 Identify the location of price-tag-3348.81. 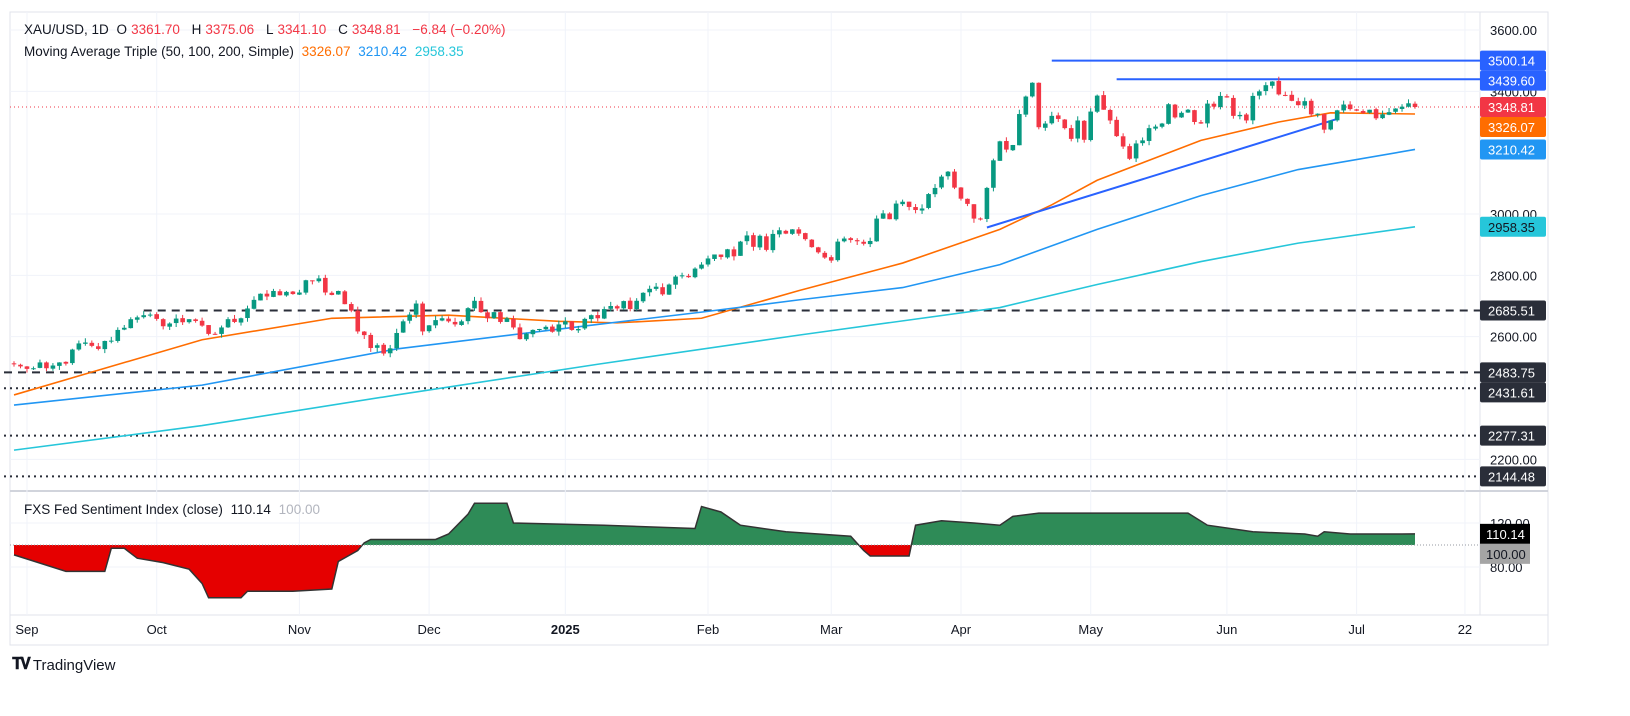
(1513, 107).